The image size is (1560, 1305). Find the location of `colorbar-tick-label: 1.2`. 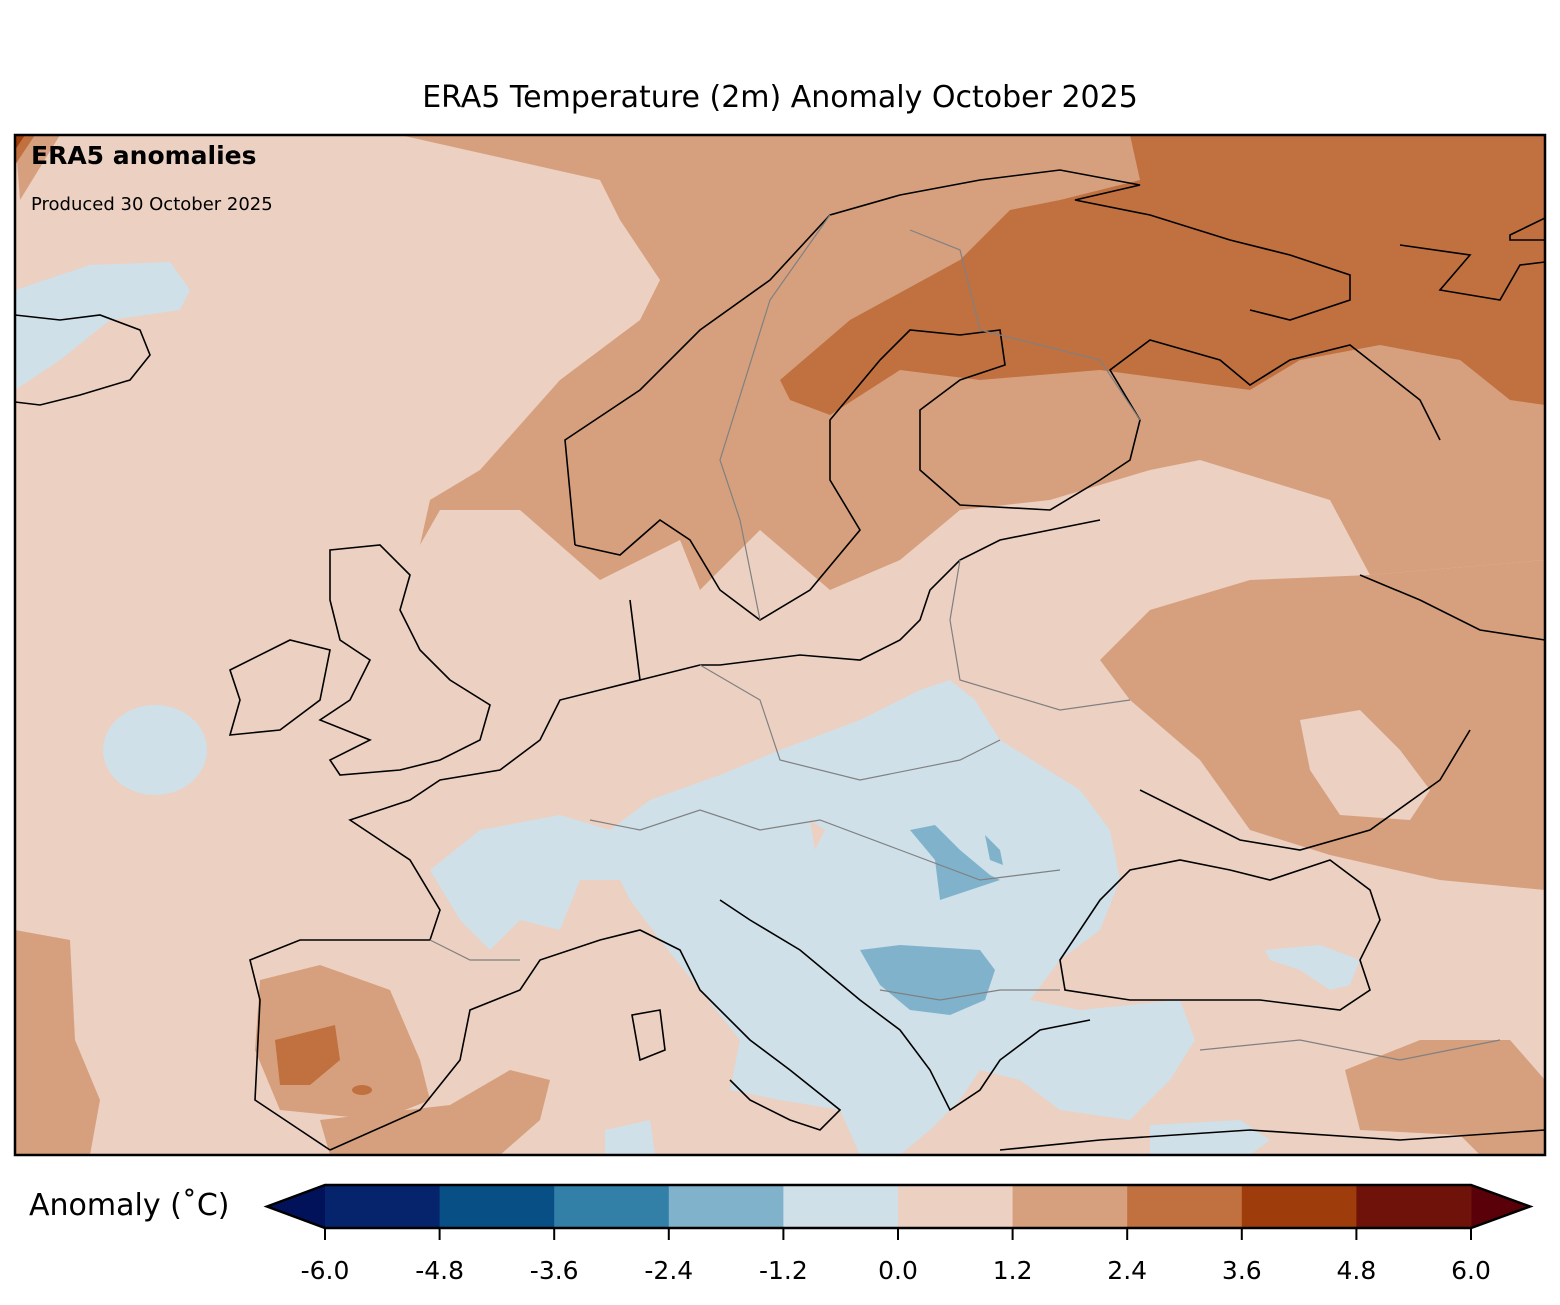

colorbar-tick-label: 1.2 is located at coordinates (1012, 1270).